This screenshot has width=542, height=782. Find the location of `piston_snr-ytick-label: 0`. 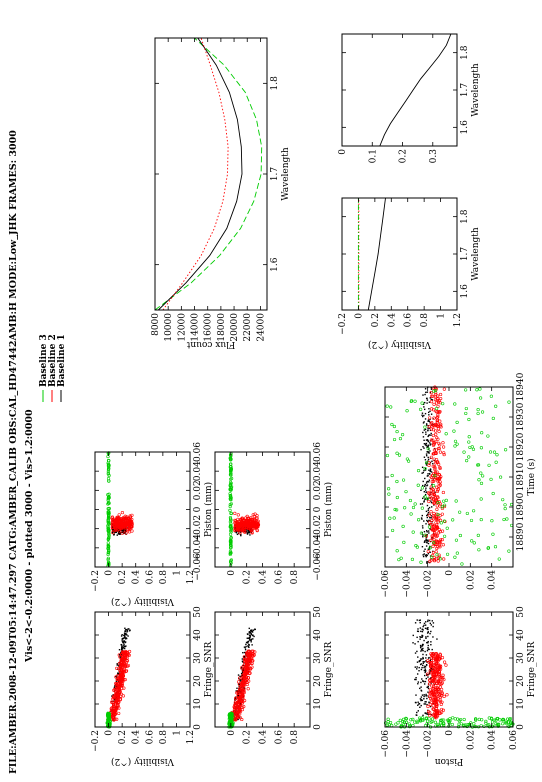

piston_snr-ytick-label: 0 is located at coordinates (450, 733).